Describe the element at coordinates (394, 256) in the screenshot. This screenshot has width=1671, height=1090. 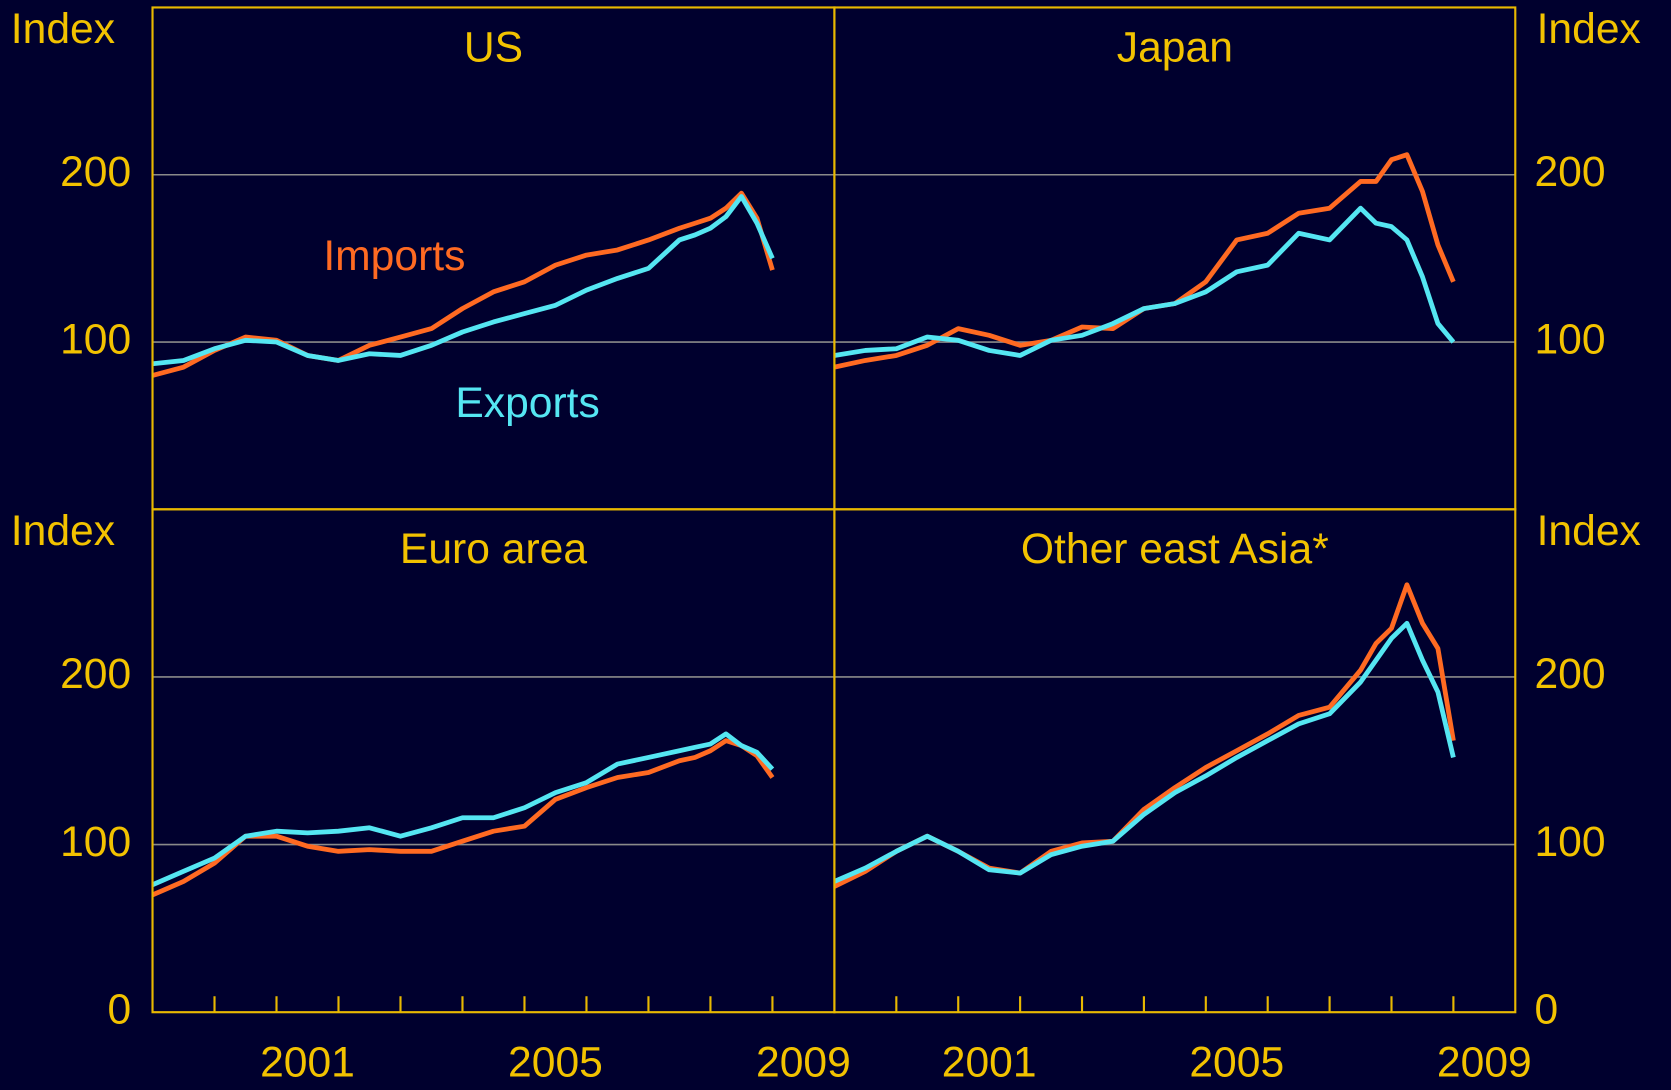
I see `legend-label: Imports` at that location.